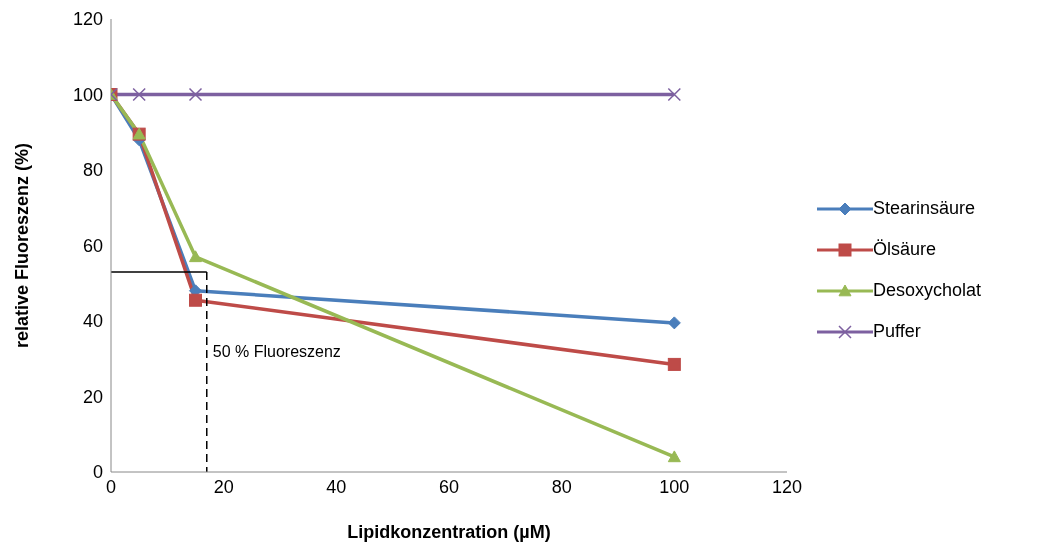 This screenshot has width=1063, height=560. I want to click on x-tick-label: 120, so click(787, 486).